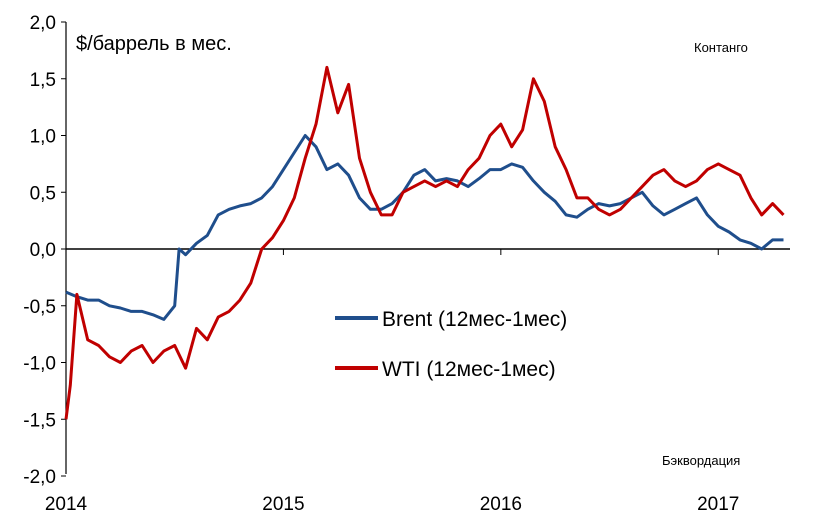 This screenshot has width=827, height=531. I want to click on annotation-contango: Контанго, so click(721, 47).